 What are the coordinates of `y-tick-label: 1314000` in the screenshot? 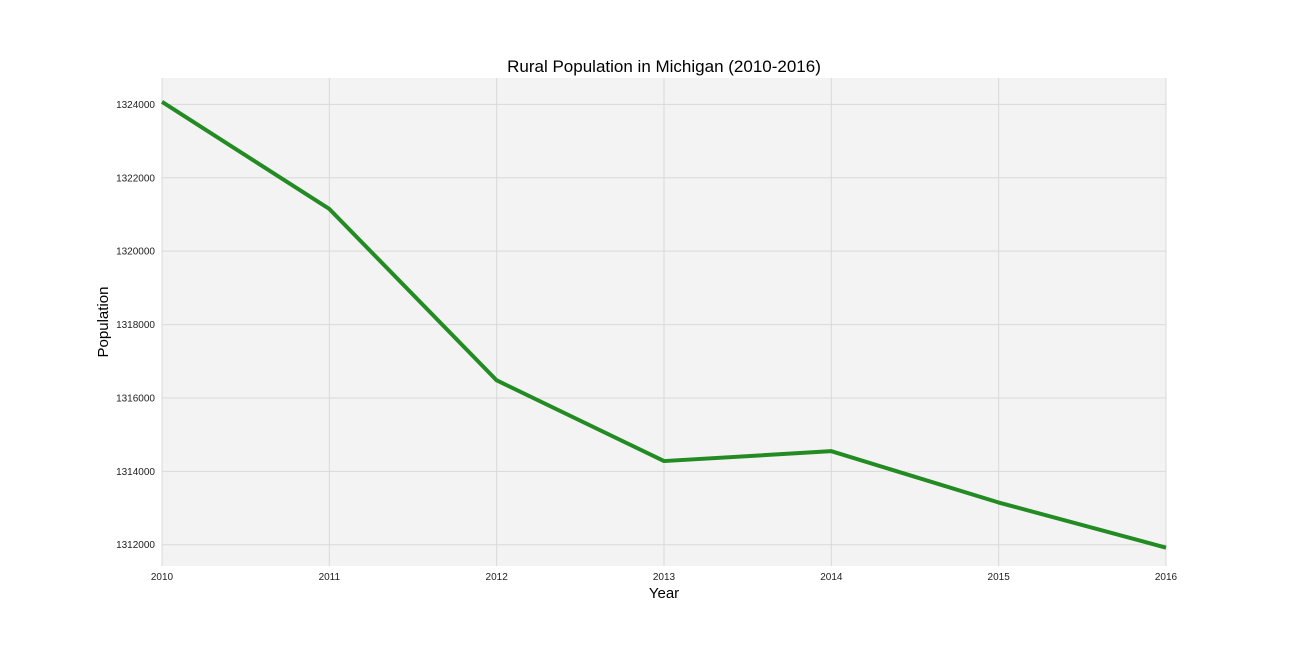 It's located at (135, 472).